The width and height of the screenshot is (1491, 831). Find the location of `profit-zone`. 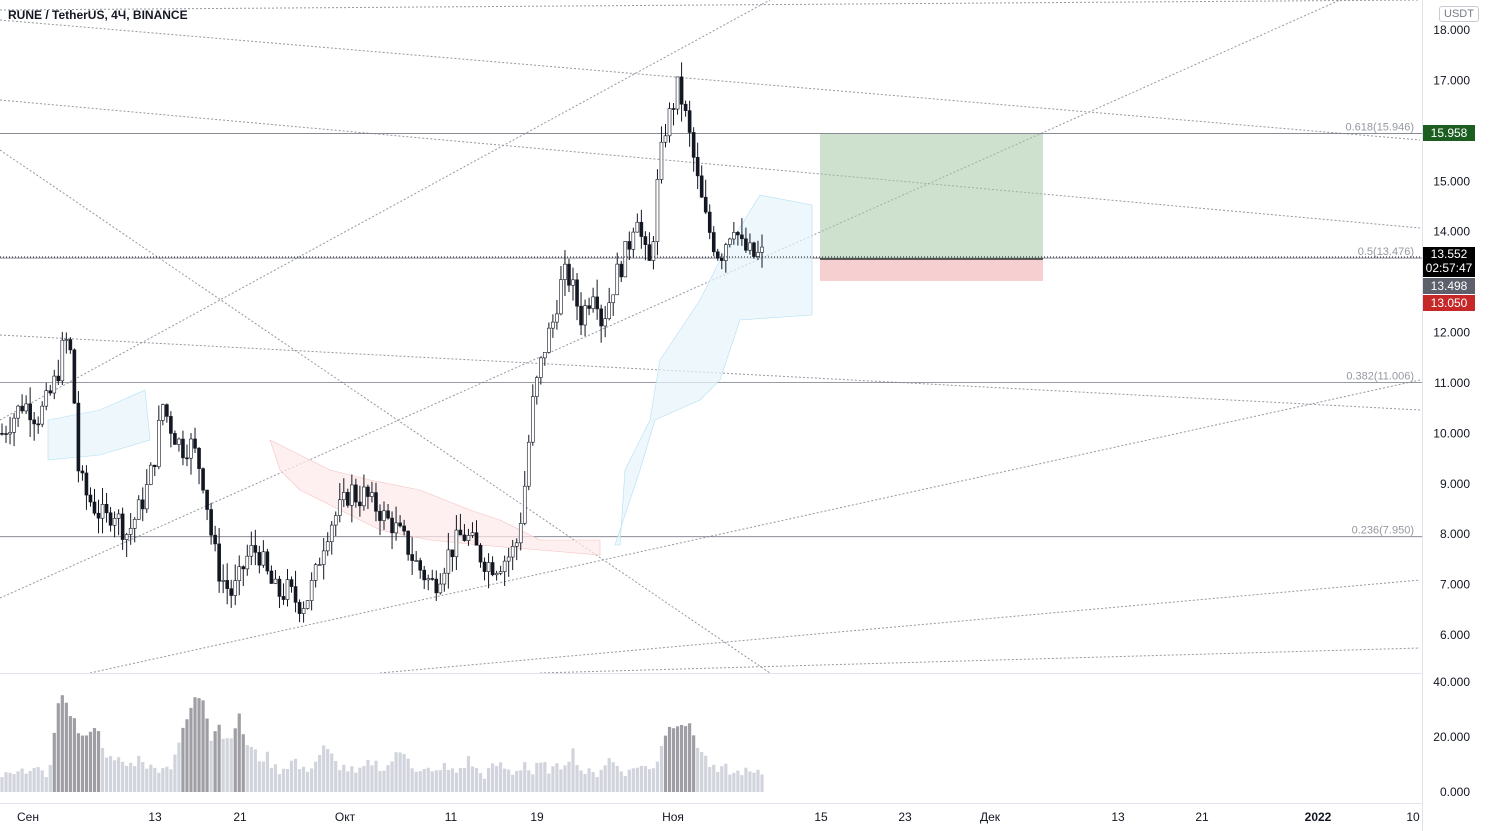

profit-zone is located at coordinates (931, 196).